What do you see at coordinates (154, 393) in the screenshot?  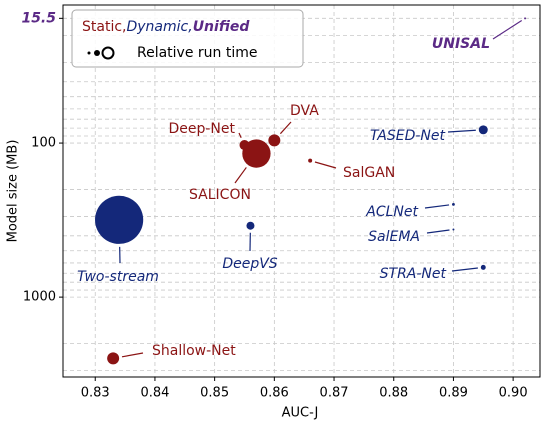 I see `x-tick-label: 0.84` at bounding box center [154, 393].